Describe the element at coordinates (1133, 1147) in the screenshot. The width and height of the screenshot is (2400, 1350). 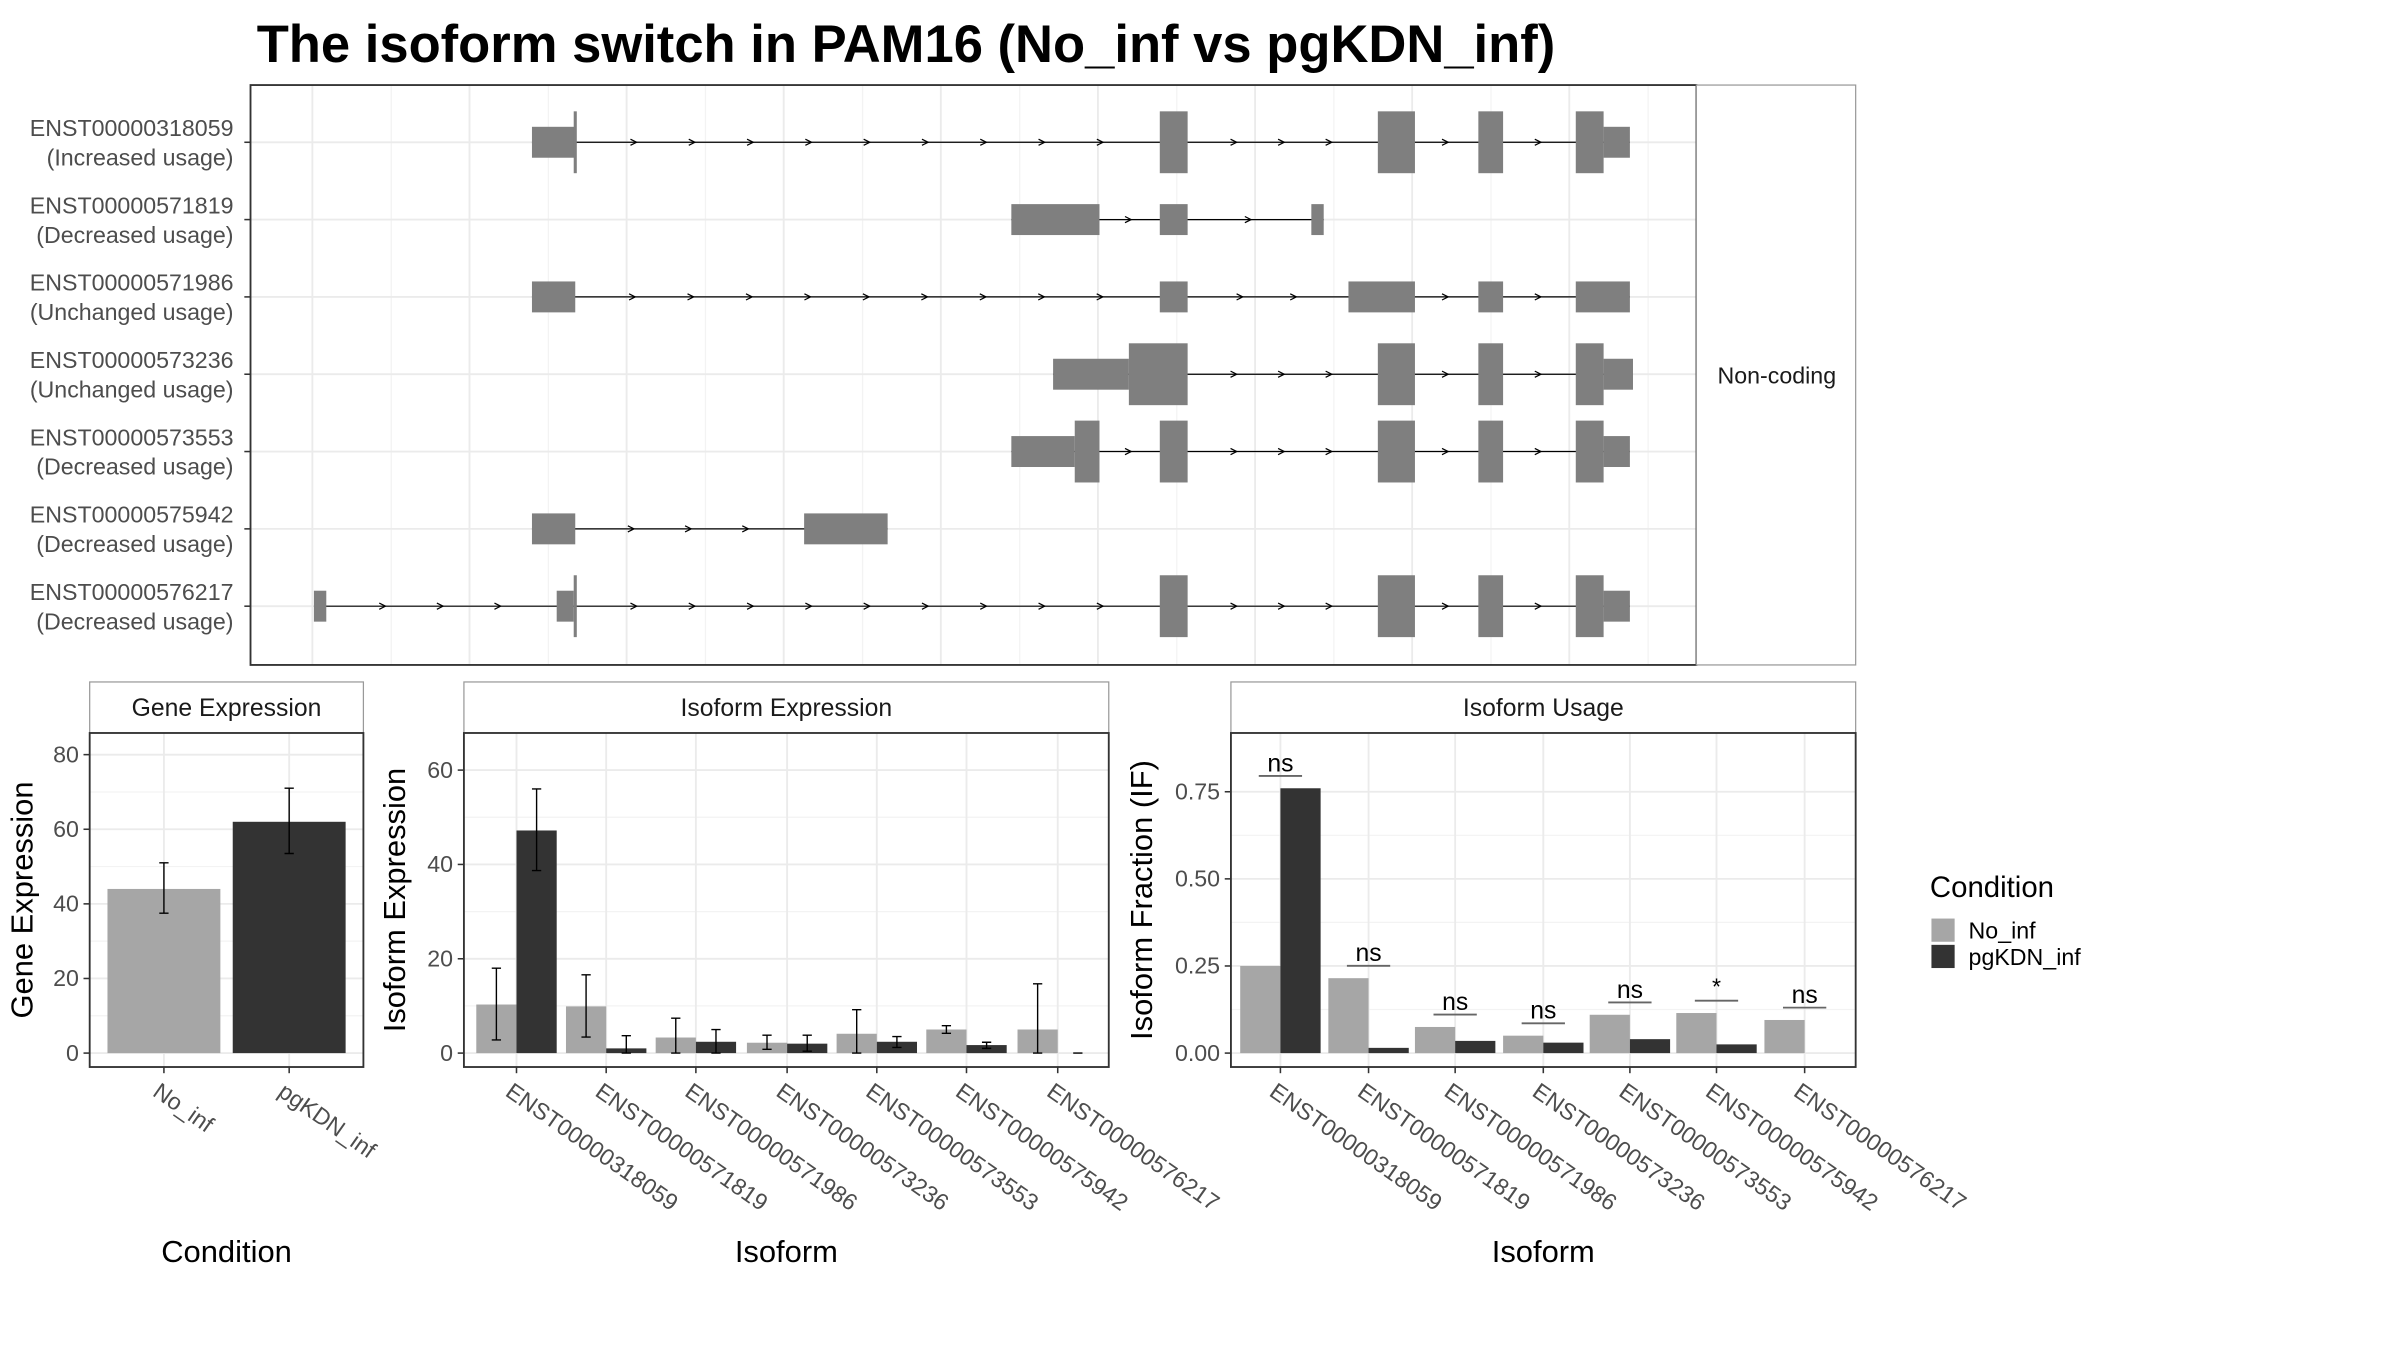
I see `x-tick-label: ENST00000576217` at that location.